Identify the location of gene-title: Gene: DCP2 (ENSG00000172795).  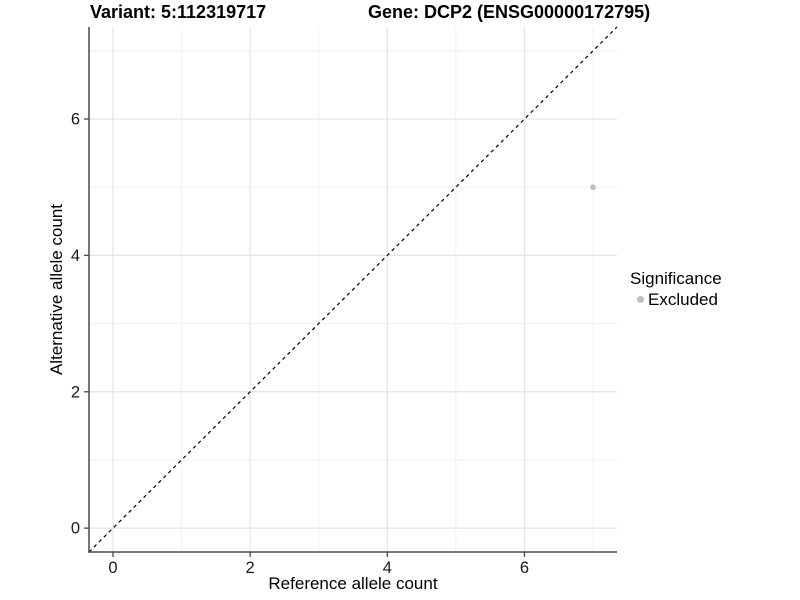
(509, 12).